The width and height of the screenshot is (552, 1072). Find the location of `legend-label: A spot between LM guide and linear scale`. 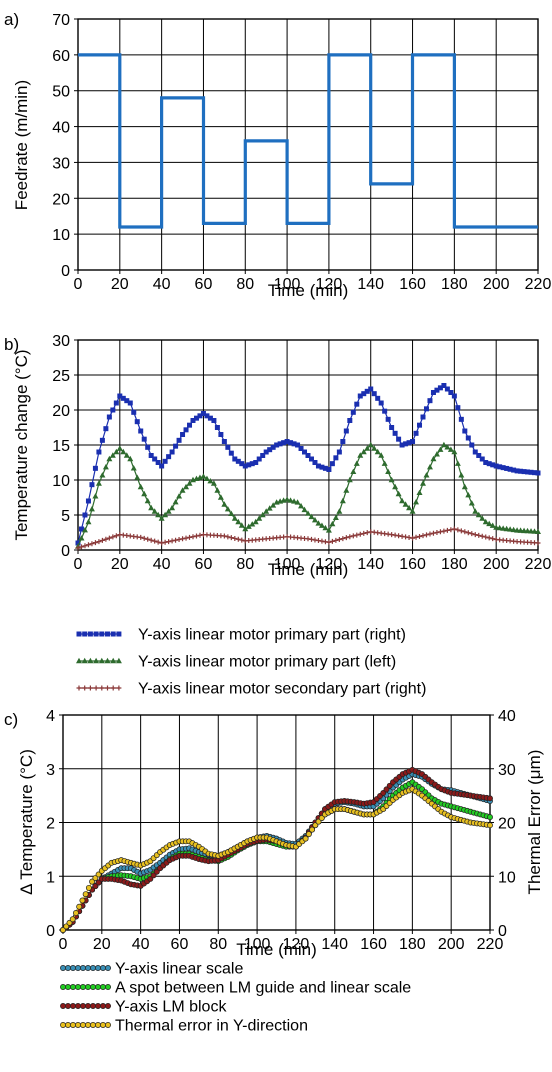

legend-label: A spot between LM guide and linear scale is located at coordinates (263, 988).